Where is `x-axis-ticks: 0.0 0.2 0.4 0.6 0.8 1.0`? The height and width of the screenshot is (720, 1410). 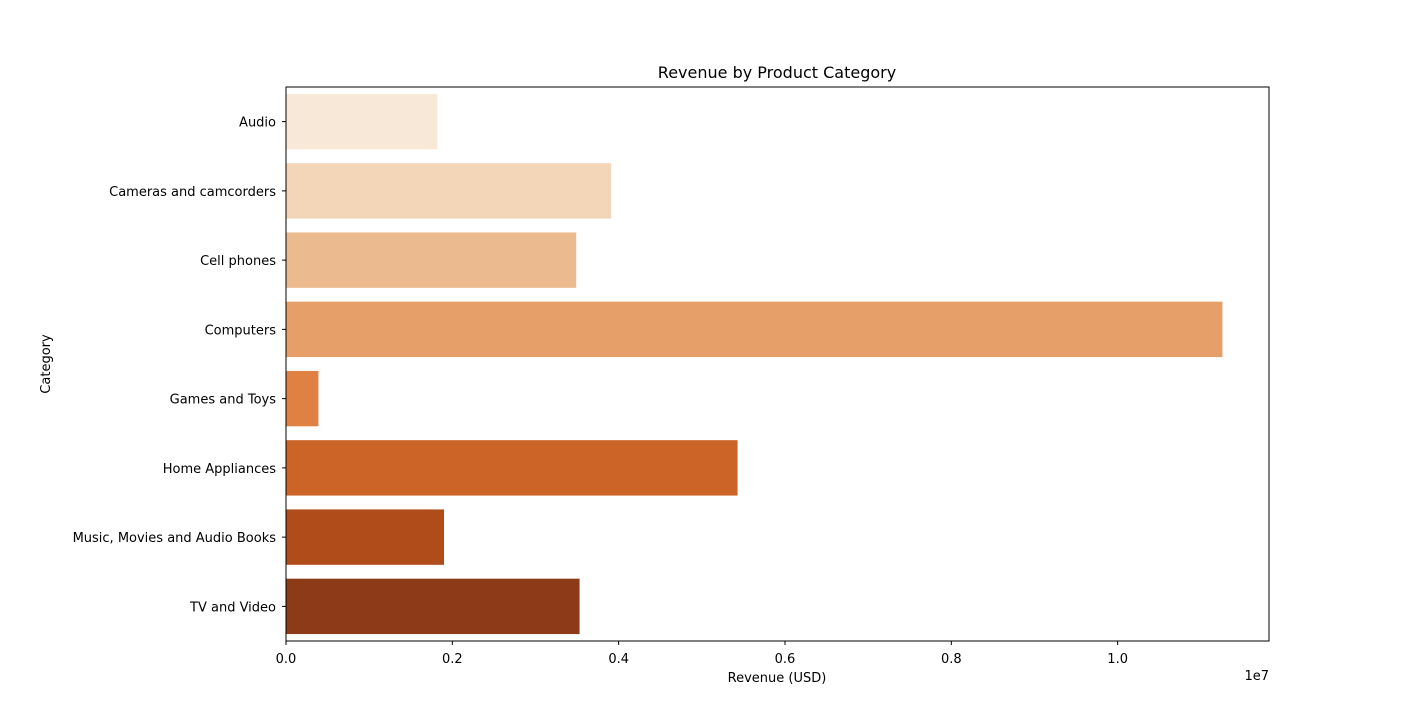 x-axis-ticks: 0.0 0.2 0.4 0.6 0.8 1.0 is located at coordinates (702, 654).